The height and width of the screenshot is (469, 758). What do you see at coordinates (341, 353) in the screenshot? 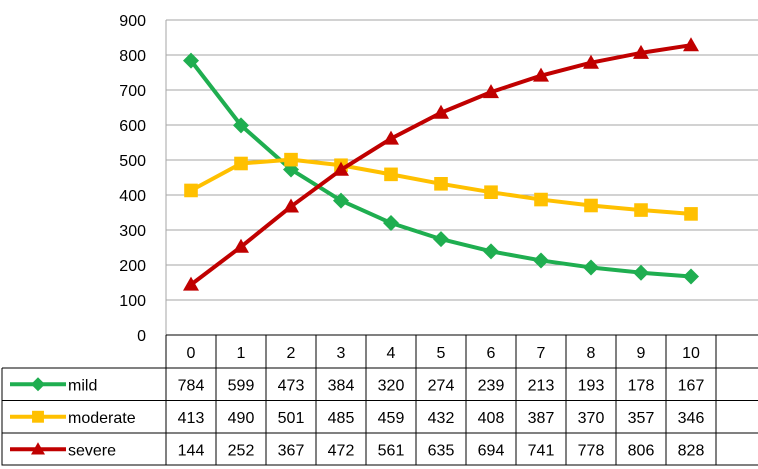
I see `x-category-label: 3` at bounding box center [341, 353].